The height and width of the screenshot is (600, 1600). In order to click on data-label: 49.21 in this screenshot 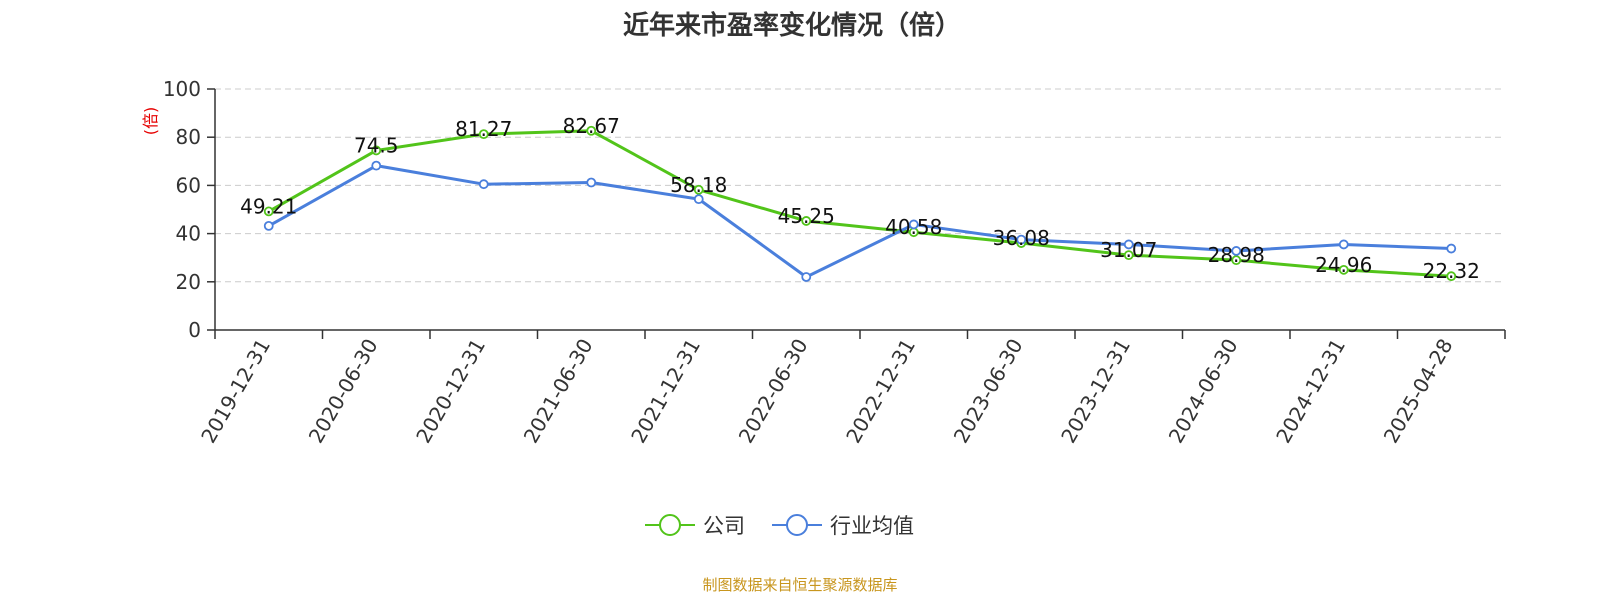, I will do `click(268, 206)`.